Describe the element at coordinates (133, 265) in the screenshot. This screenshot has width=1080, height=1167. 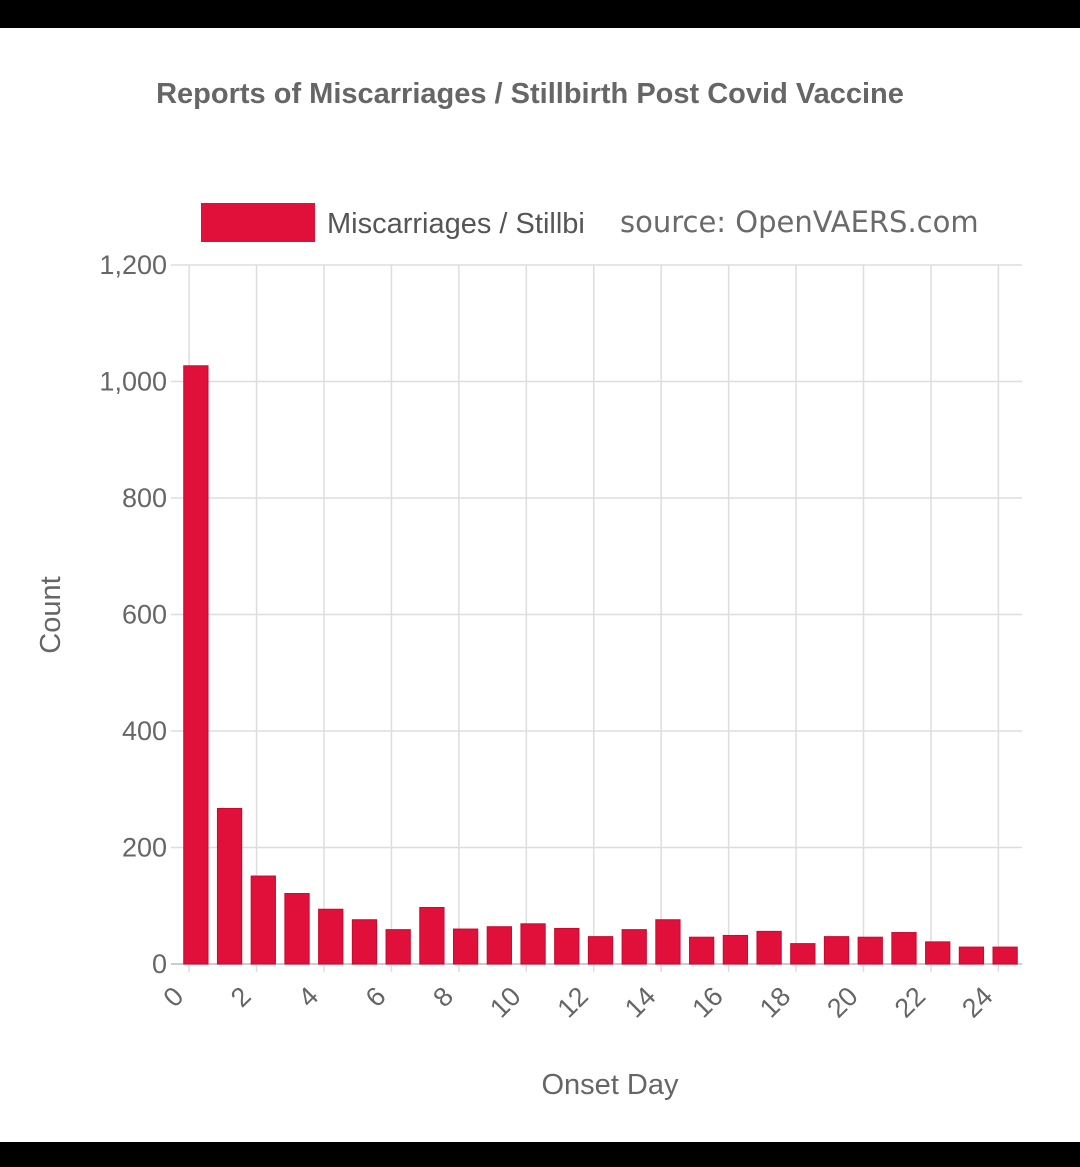
I see `y-tick-label: 1,200` at that location.